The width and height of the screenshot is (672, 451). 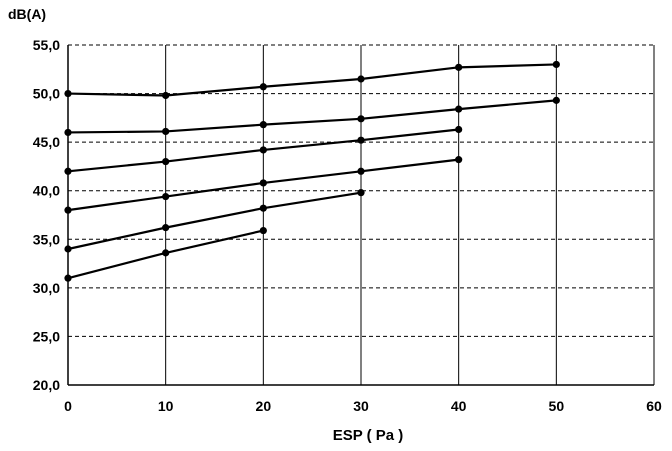 I want to click on x-axis-label: ESP ( Pa ), so click(x=368, y=435).